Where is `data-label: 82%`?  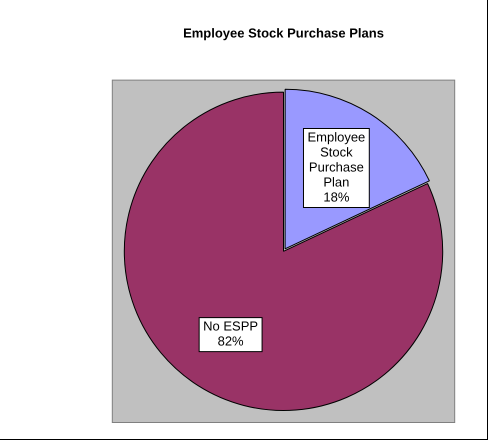 data-label: 82% is located at coordinates (231, 341).